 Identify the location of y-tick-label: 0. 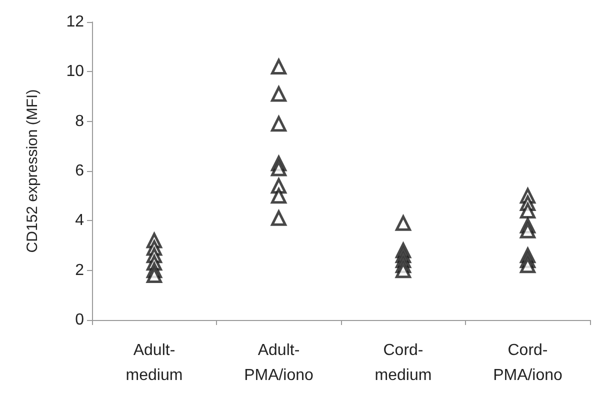
(79, 320).